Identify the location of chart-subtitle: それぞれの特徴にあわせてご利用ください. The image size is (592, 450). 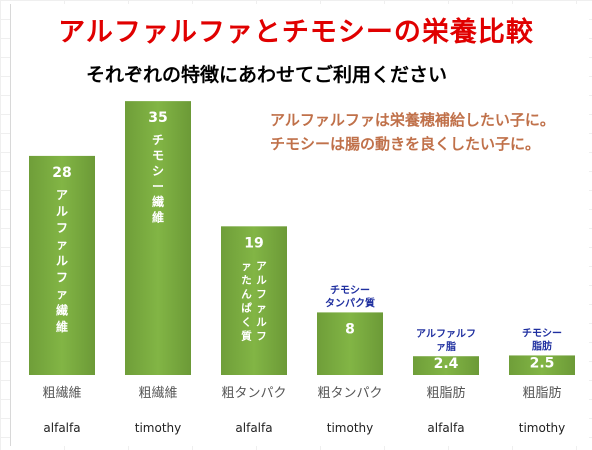
(267, 75).